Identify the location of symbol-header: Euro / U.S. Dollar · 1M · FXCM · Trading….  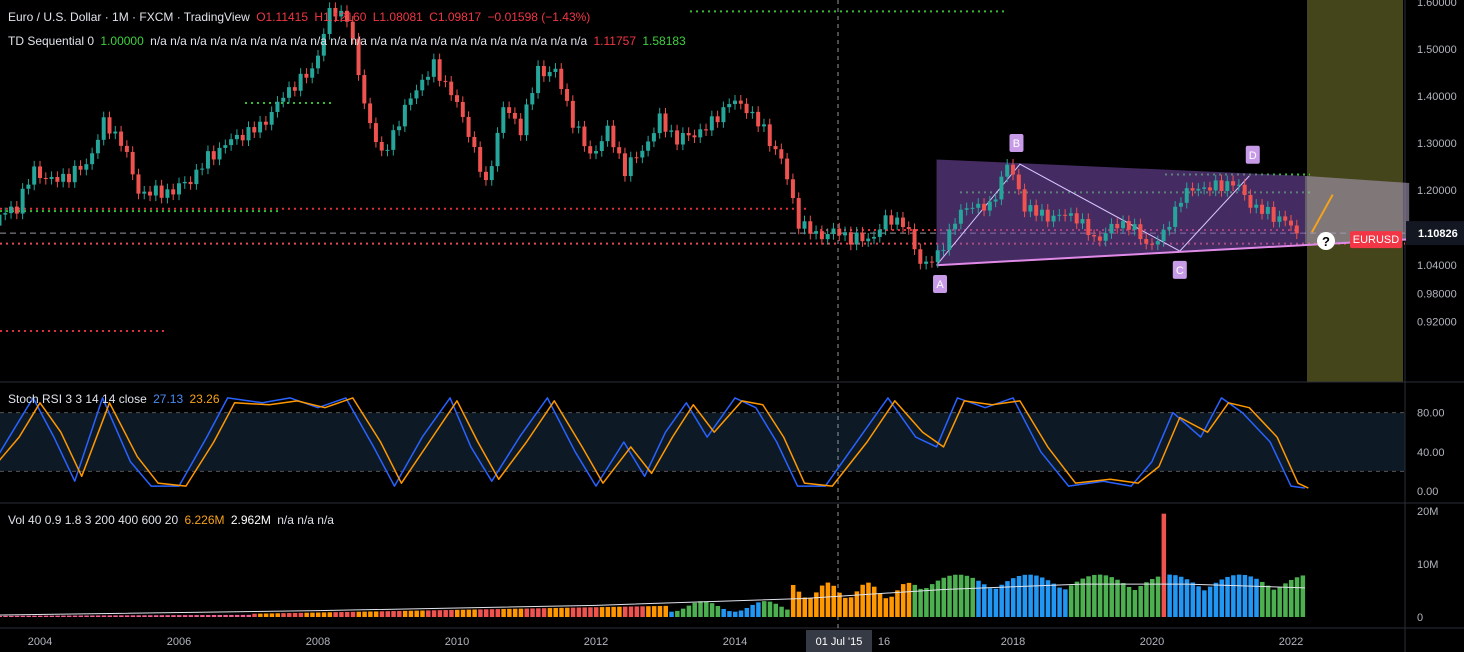
(300, 17).